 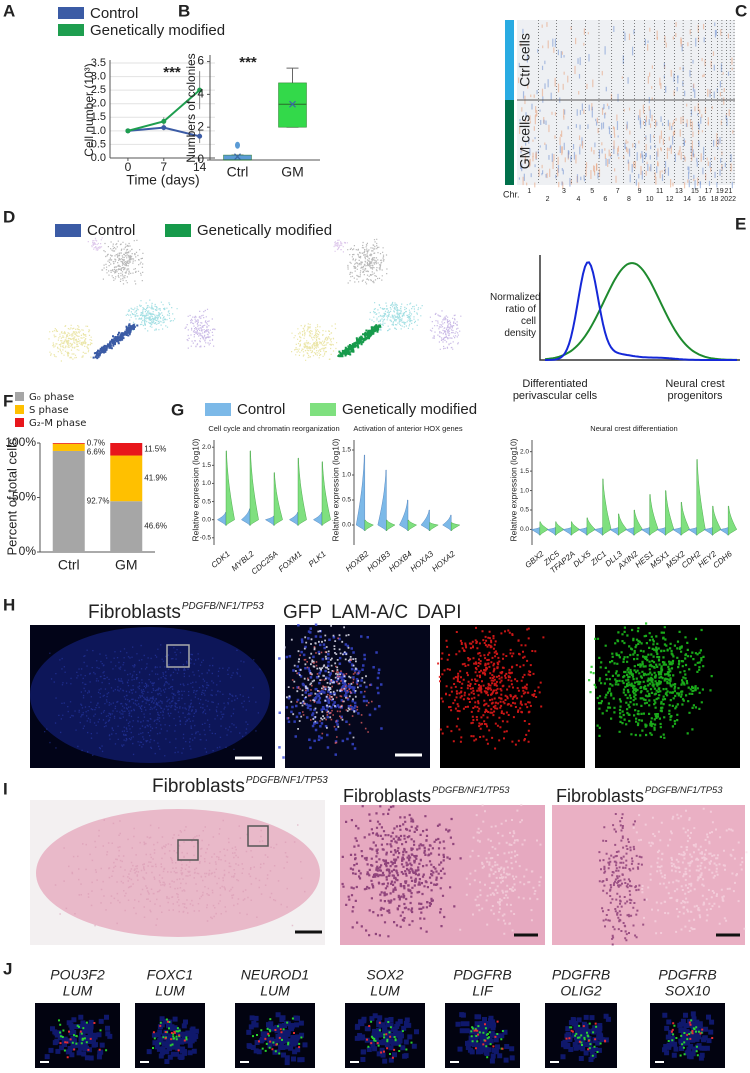 What do you see at coordinates (724, 199) in the screenshot?
I see `chromosome-label: 20` at bounding box center [724, 199].